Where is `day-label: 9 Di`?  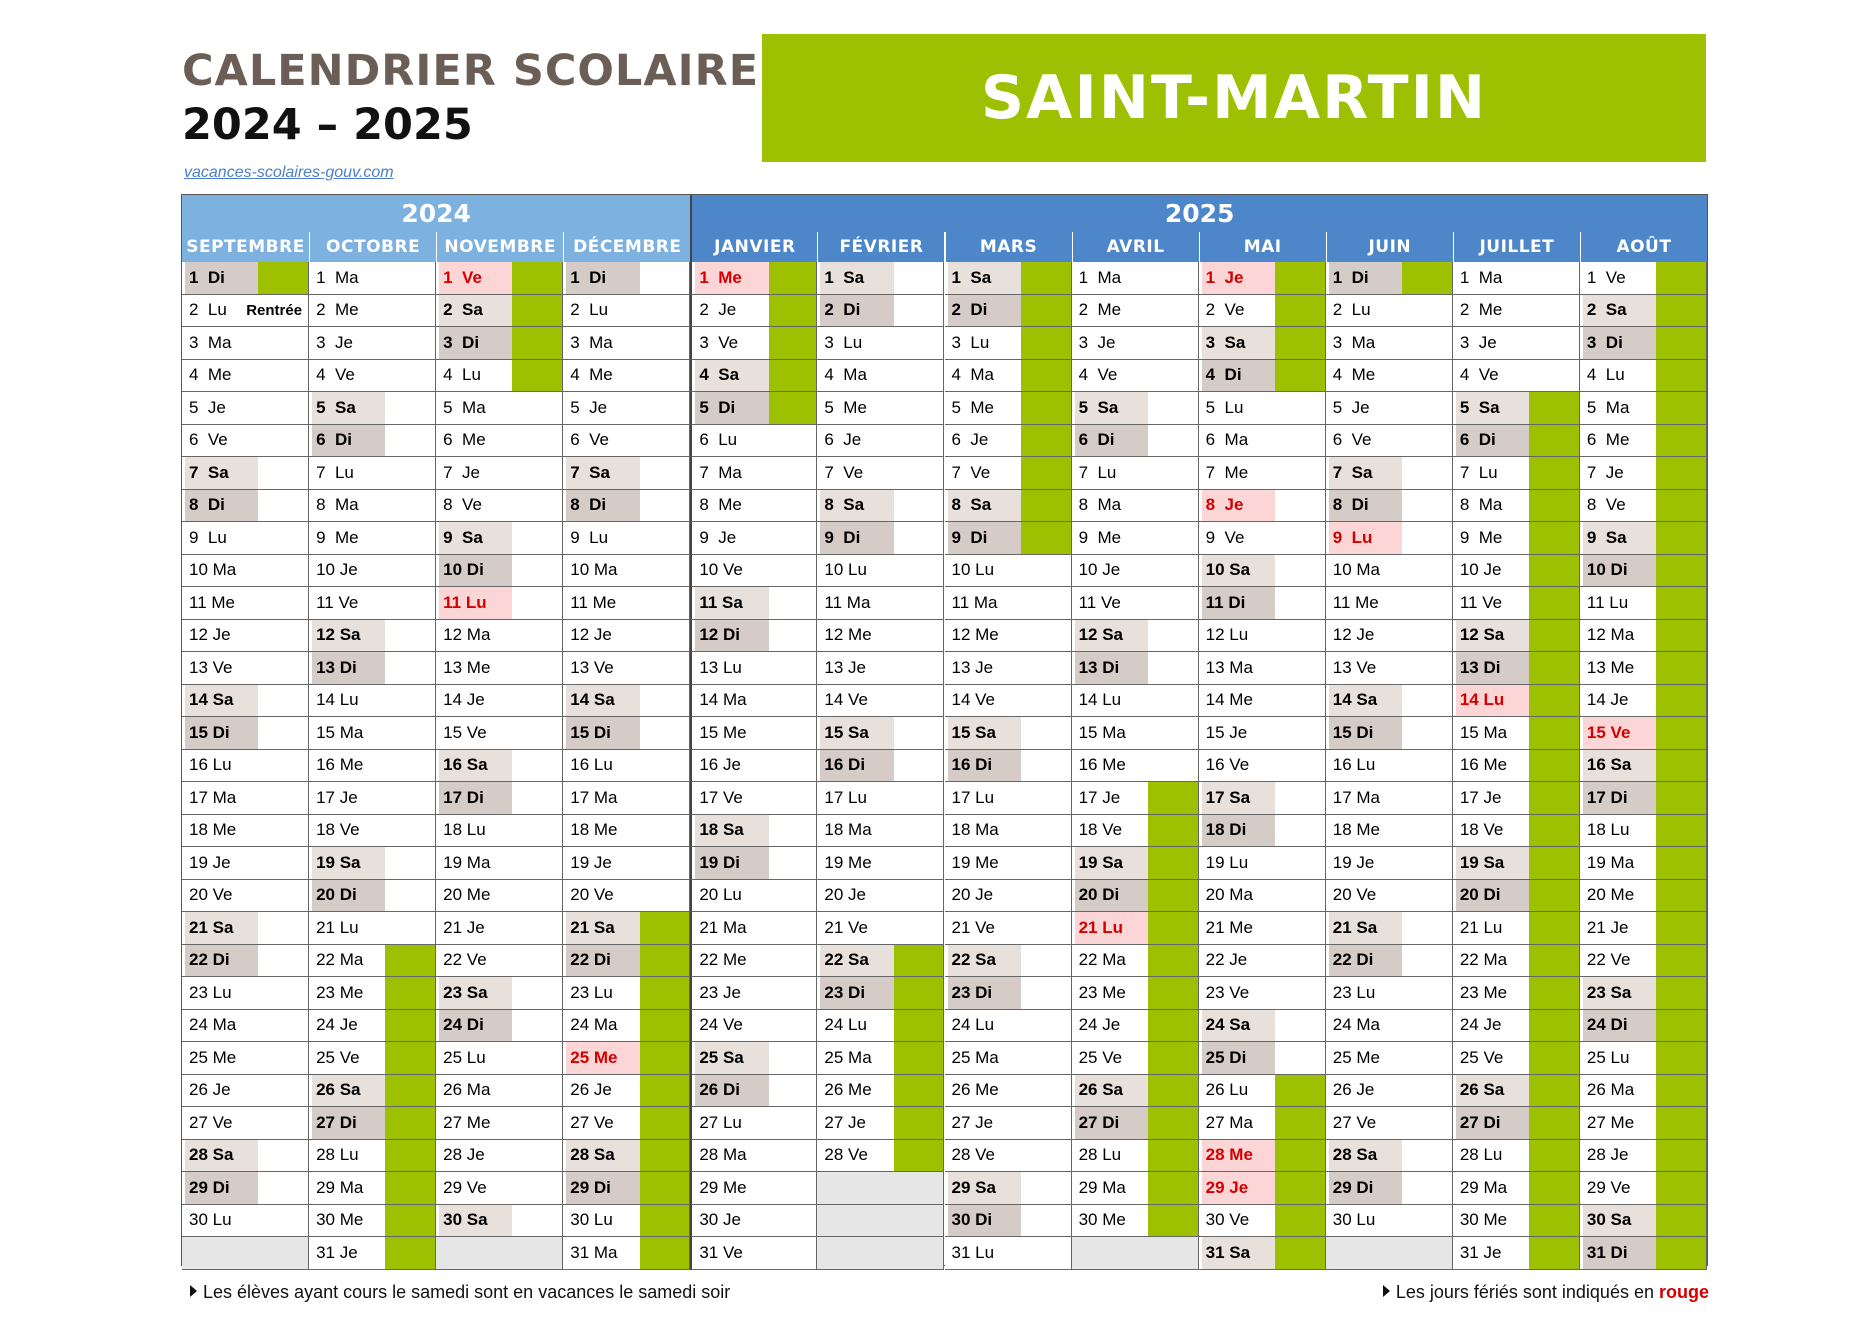 day-label: 9 Di is located at coordinates (984, 538).